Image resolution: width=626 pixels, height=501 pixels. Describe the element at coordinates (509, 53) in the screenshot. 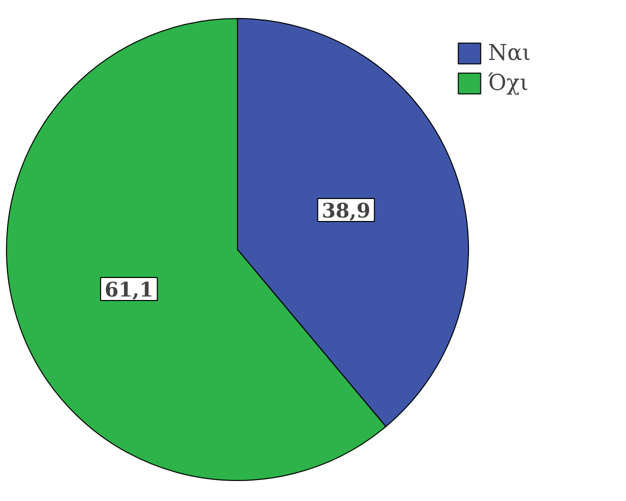

I see `legend-label: Ναι` at that location.